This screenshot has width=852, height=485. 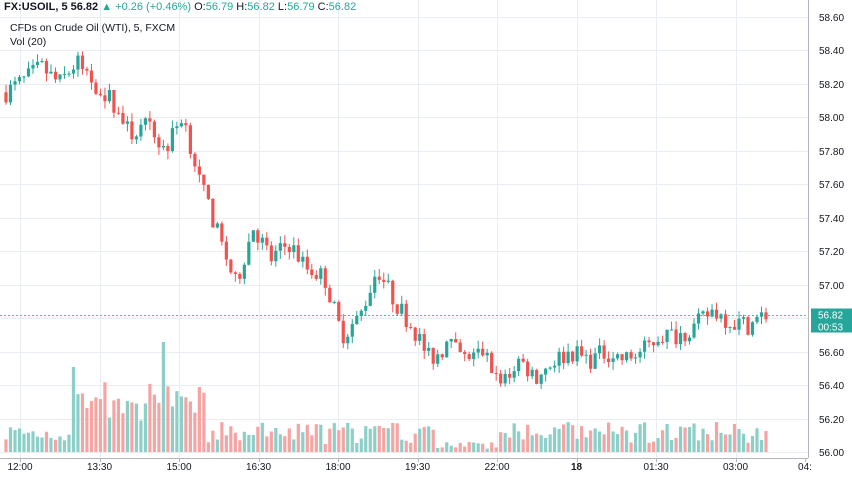 What do you see at coordinates (831, 353) in the screenshot?
I see `y-tick-label: 56.60` at bounding box center [831, 353].